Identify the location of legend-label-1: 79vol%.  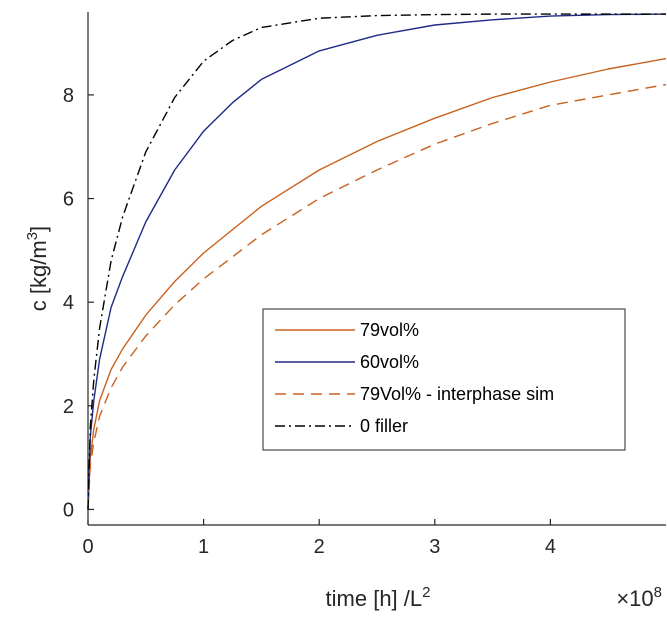
(389, 330).